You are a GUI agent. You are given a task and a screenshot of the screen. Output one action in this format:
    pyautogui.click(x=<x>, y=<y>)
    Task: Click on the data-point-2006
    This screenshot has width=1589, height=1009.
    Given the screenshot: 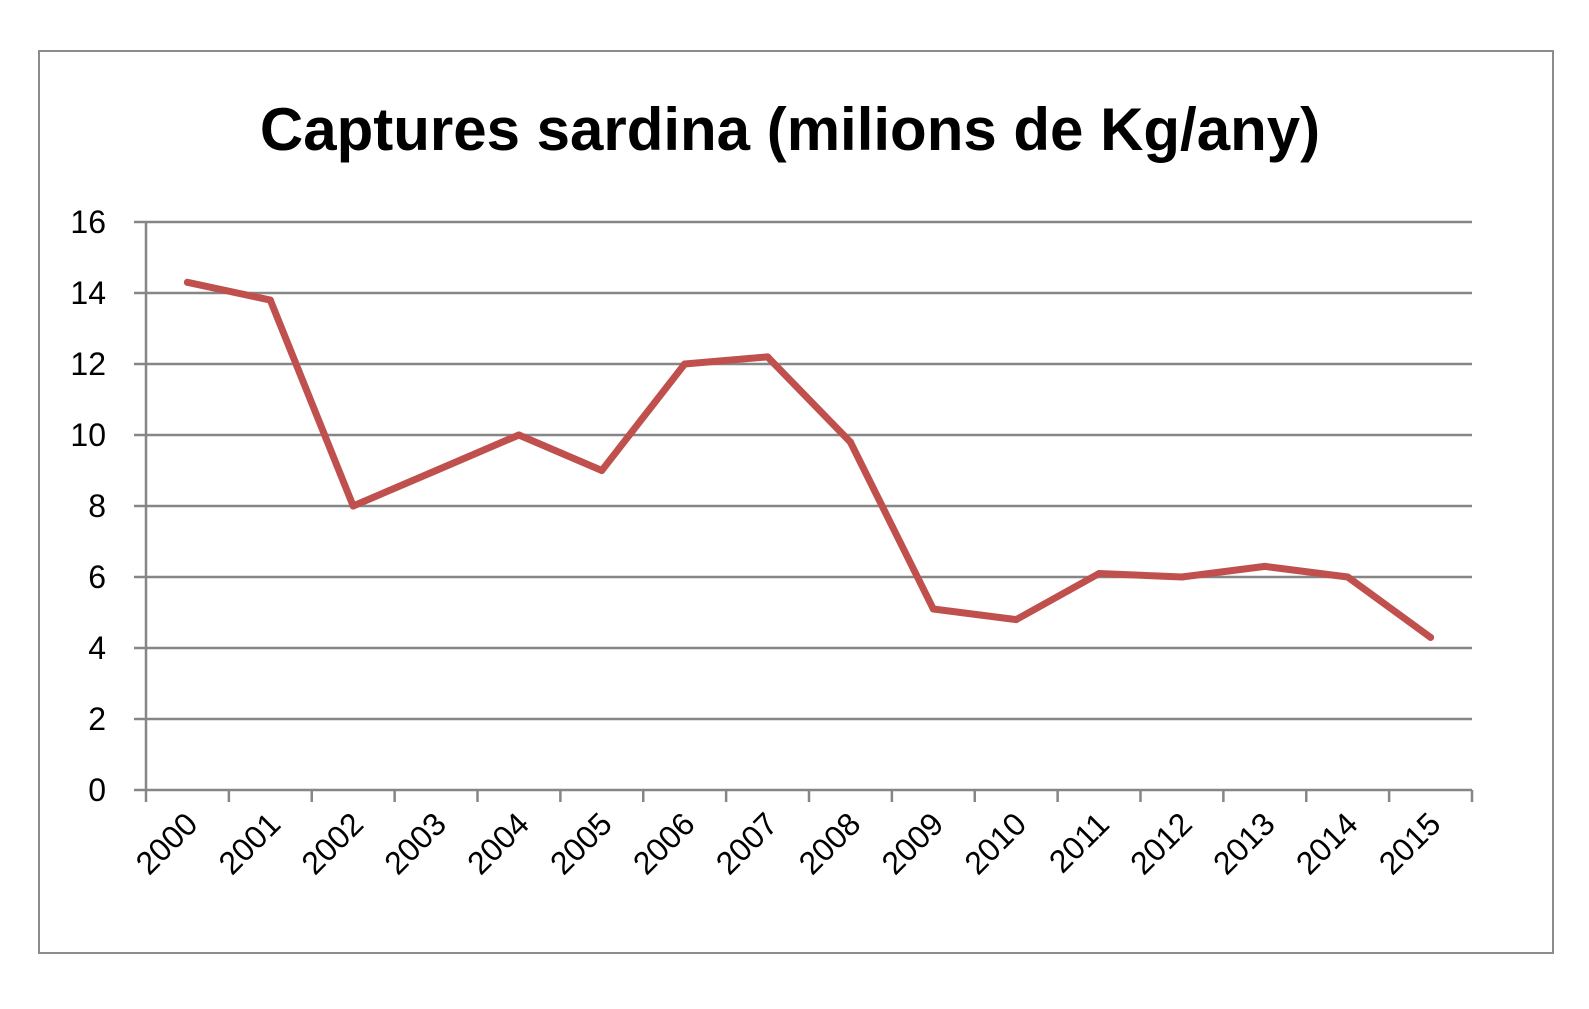 What is the action you would take?
    pyautogui.click(x=685, y=364)
    